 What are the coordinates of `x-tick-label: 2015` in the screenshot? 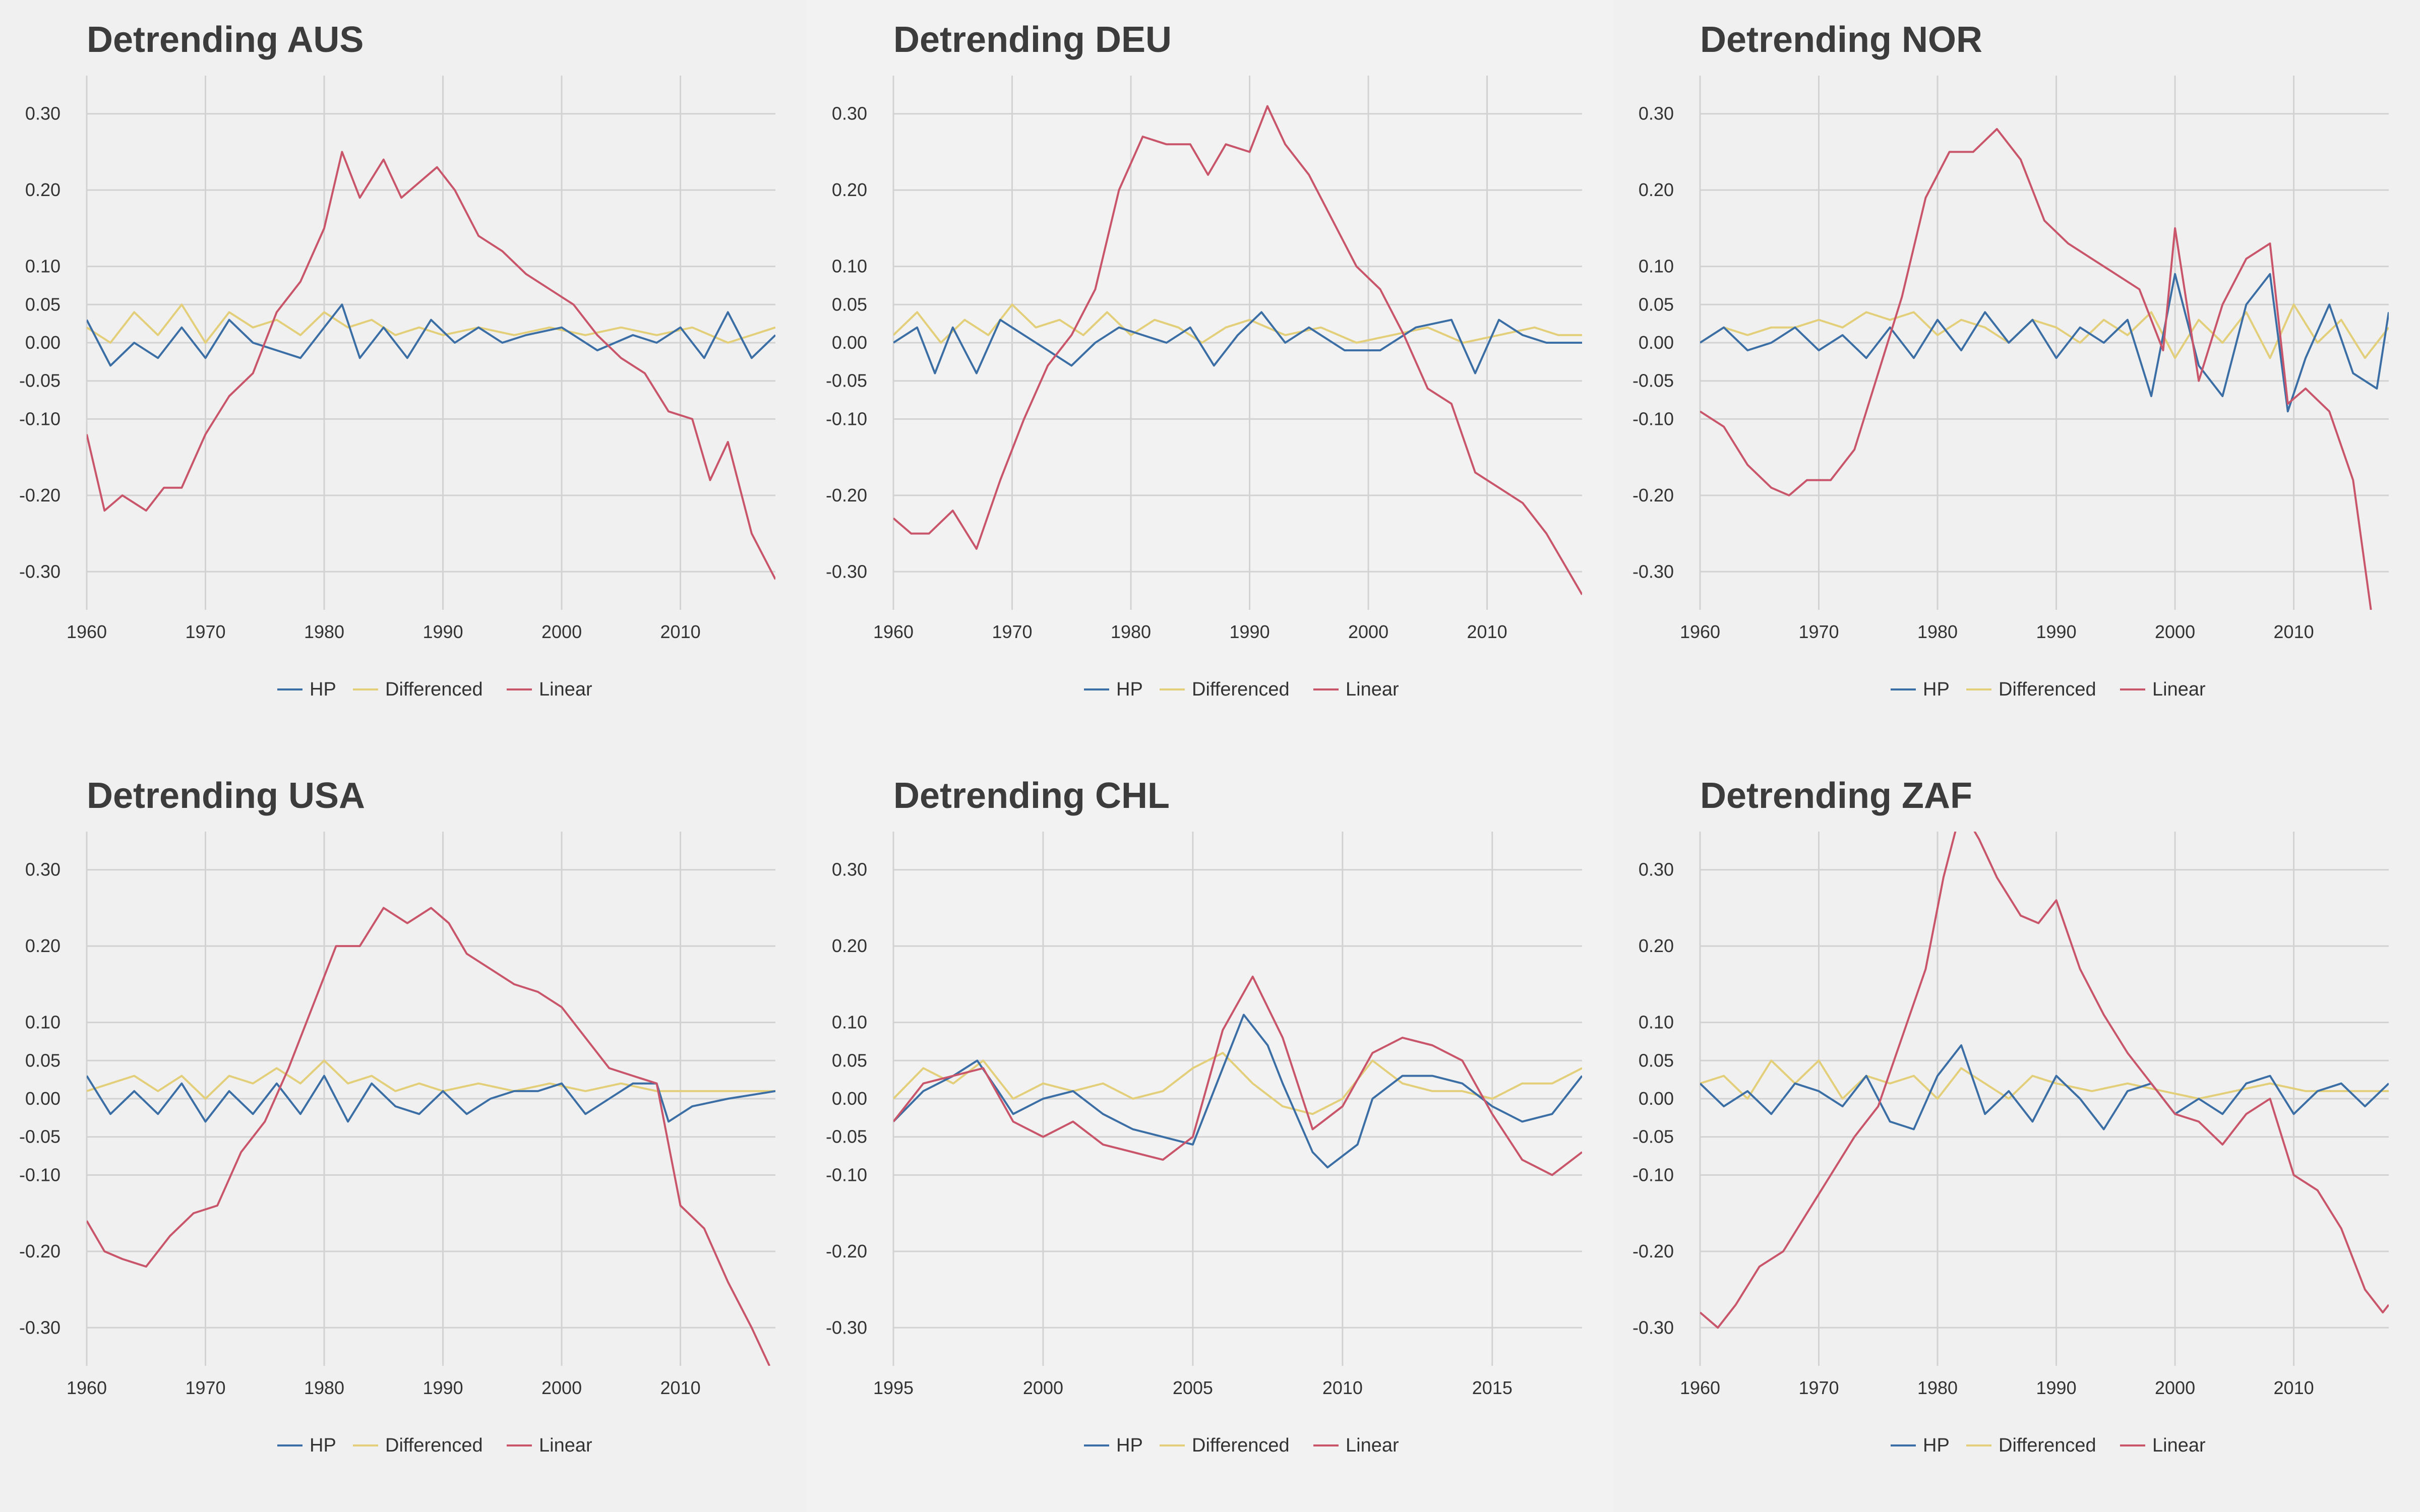 It's located at (1492, 1387).